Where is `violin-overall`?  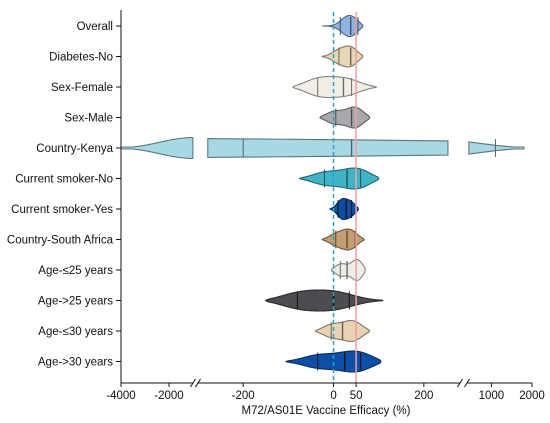
violin-overall is located at coordinates (343, 26).